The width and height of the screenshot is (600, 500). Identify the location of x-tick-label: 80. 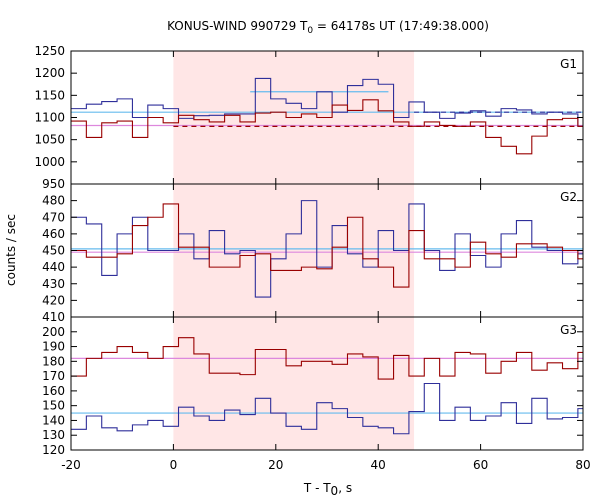
(582, 465).